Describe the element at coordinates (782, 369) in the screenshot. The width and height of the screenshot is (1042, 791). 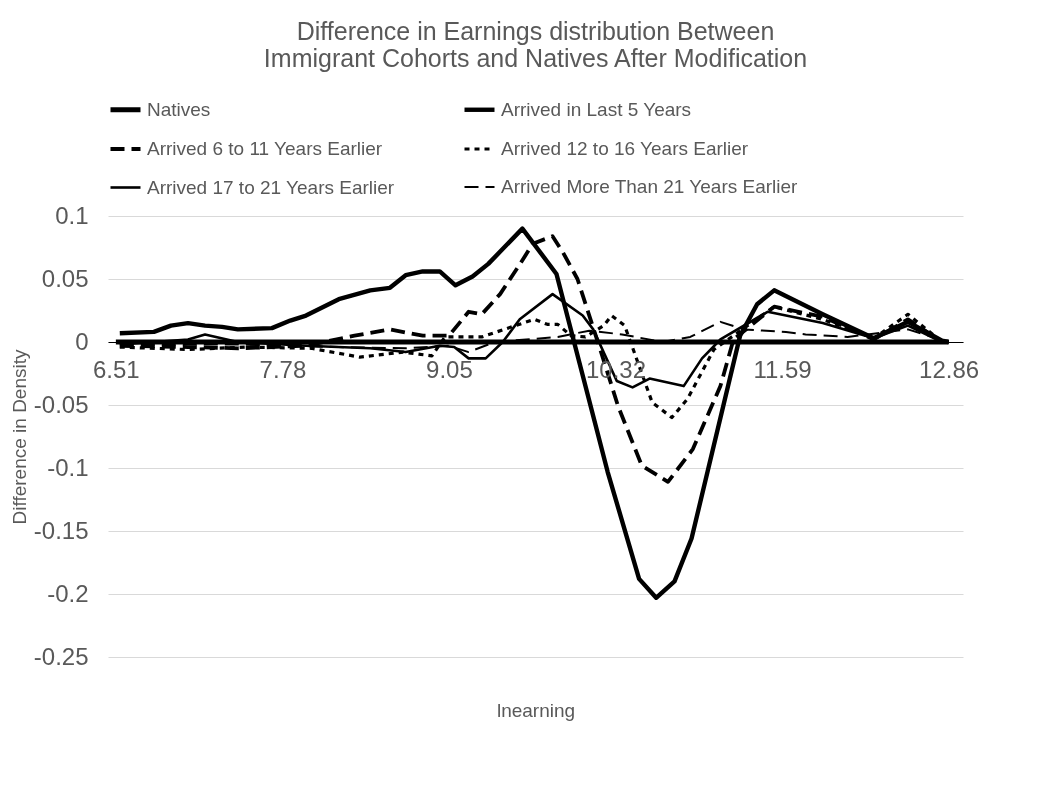
I see `x-tick-label: 11.59` at that location.